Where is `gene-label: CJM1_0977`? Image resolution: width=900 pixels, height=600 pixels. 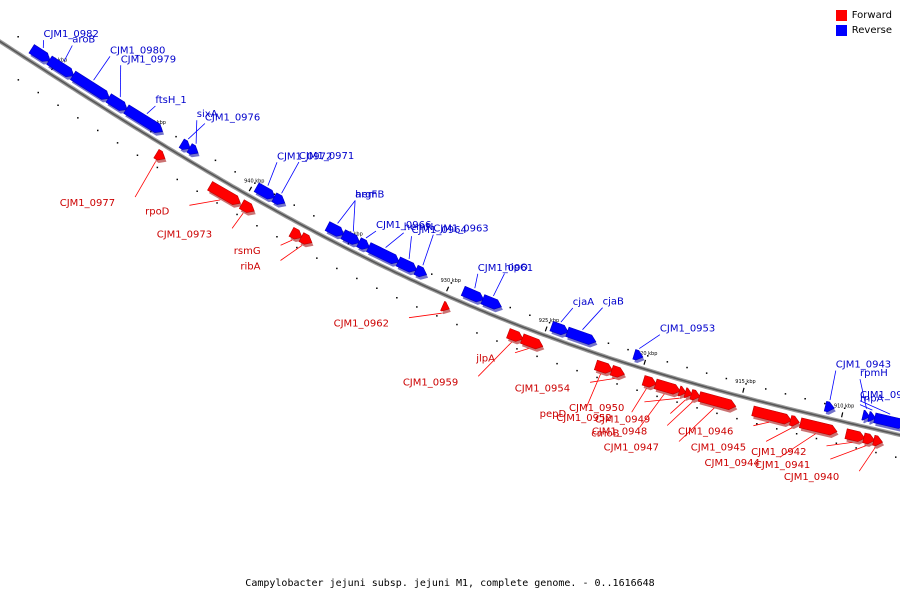
gene-label: CJM1_0977 is located at coordinates (87, 203).